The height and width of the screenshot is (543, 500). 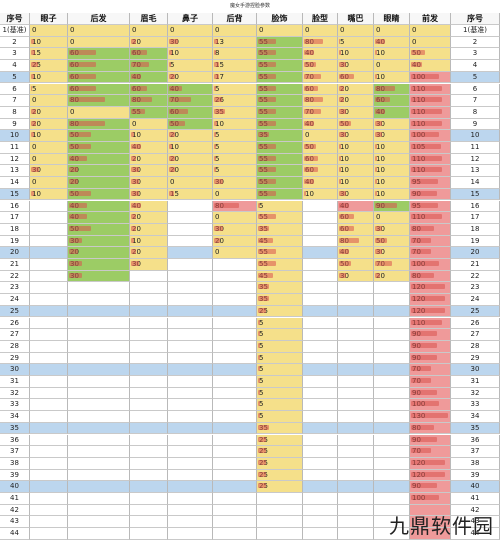 What do you see at coordinates (235, 54) in the screenshot?
I see `table-cell: 8` at bounding box center [235, 54].